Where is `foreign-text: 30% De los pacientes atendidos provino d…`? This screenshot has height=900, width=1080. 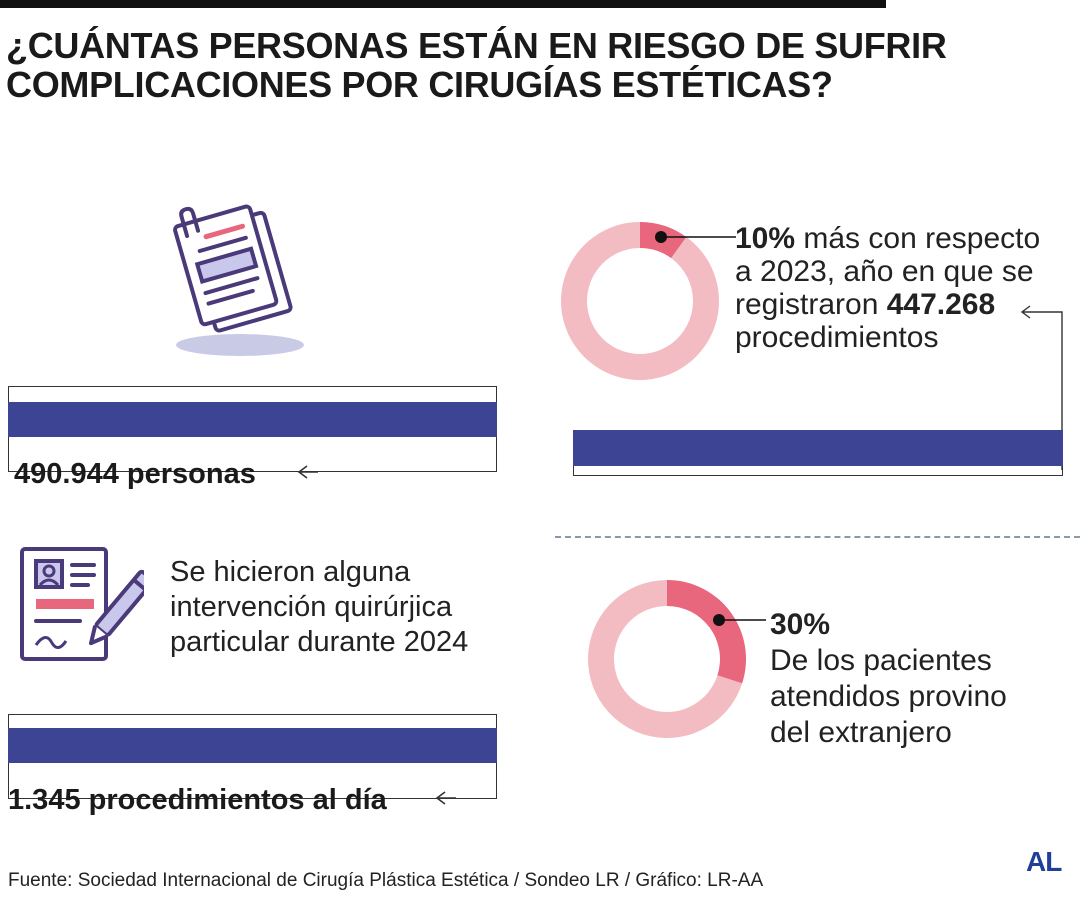 foreign-text: 30% De los pacientes atendidos provino d… is located at coordinates (888, 679).